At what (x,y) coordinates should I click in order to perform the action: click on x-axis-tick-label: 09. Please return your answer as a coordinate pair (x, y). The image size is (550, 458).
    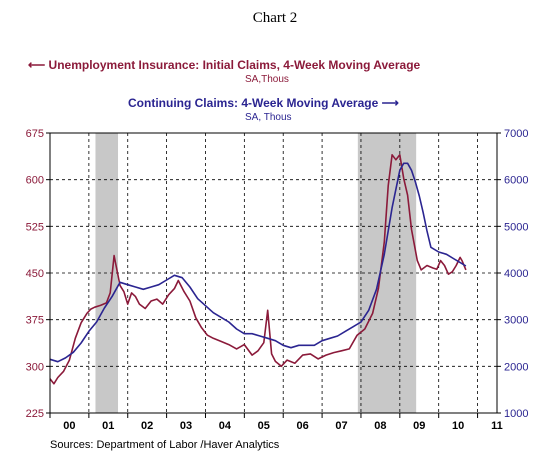
    Looking at the image, I should click on (419, 426).